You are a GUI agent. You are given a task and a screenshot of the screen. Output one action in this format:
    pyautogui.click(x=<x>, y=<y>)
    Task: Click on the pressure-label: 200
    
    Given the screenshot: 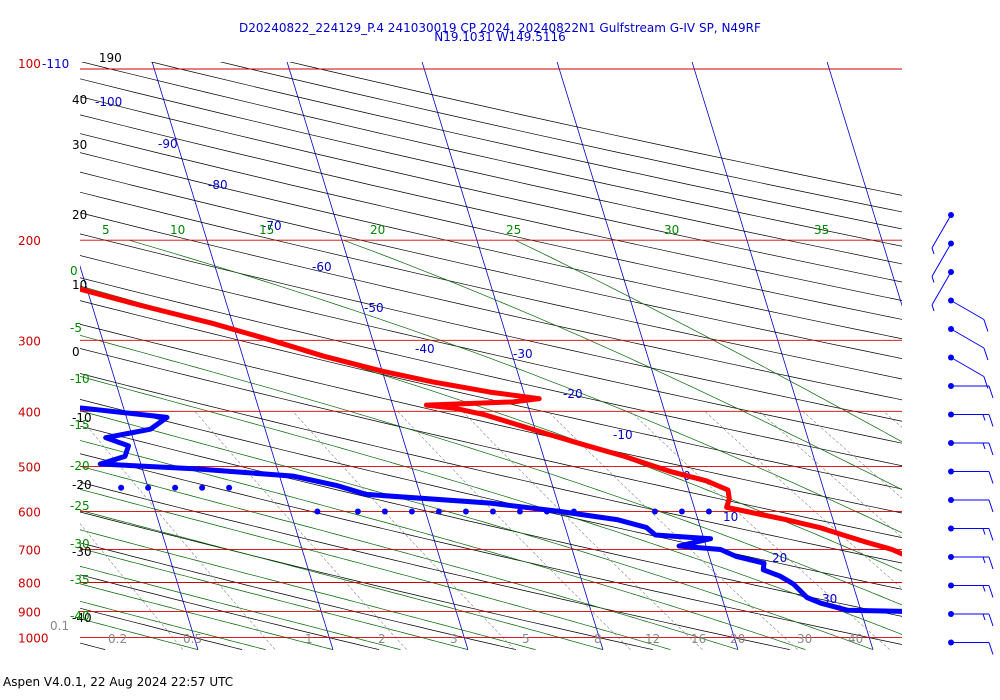 What is the action you would take?
    pyautogui.click(x=29, y=241)
    